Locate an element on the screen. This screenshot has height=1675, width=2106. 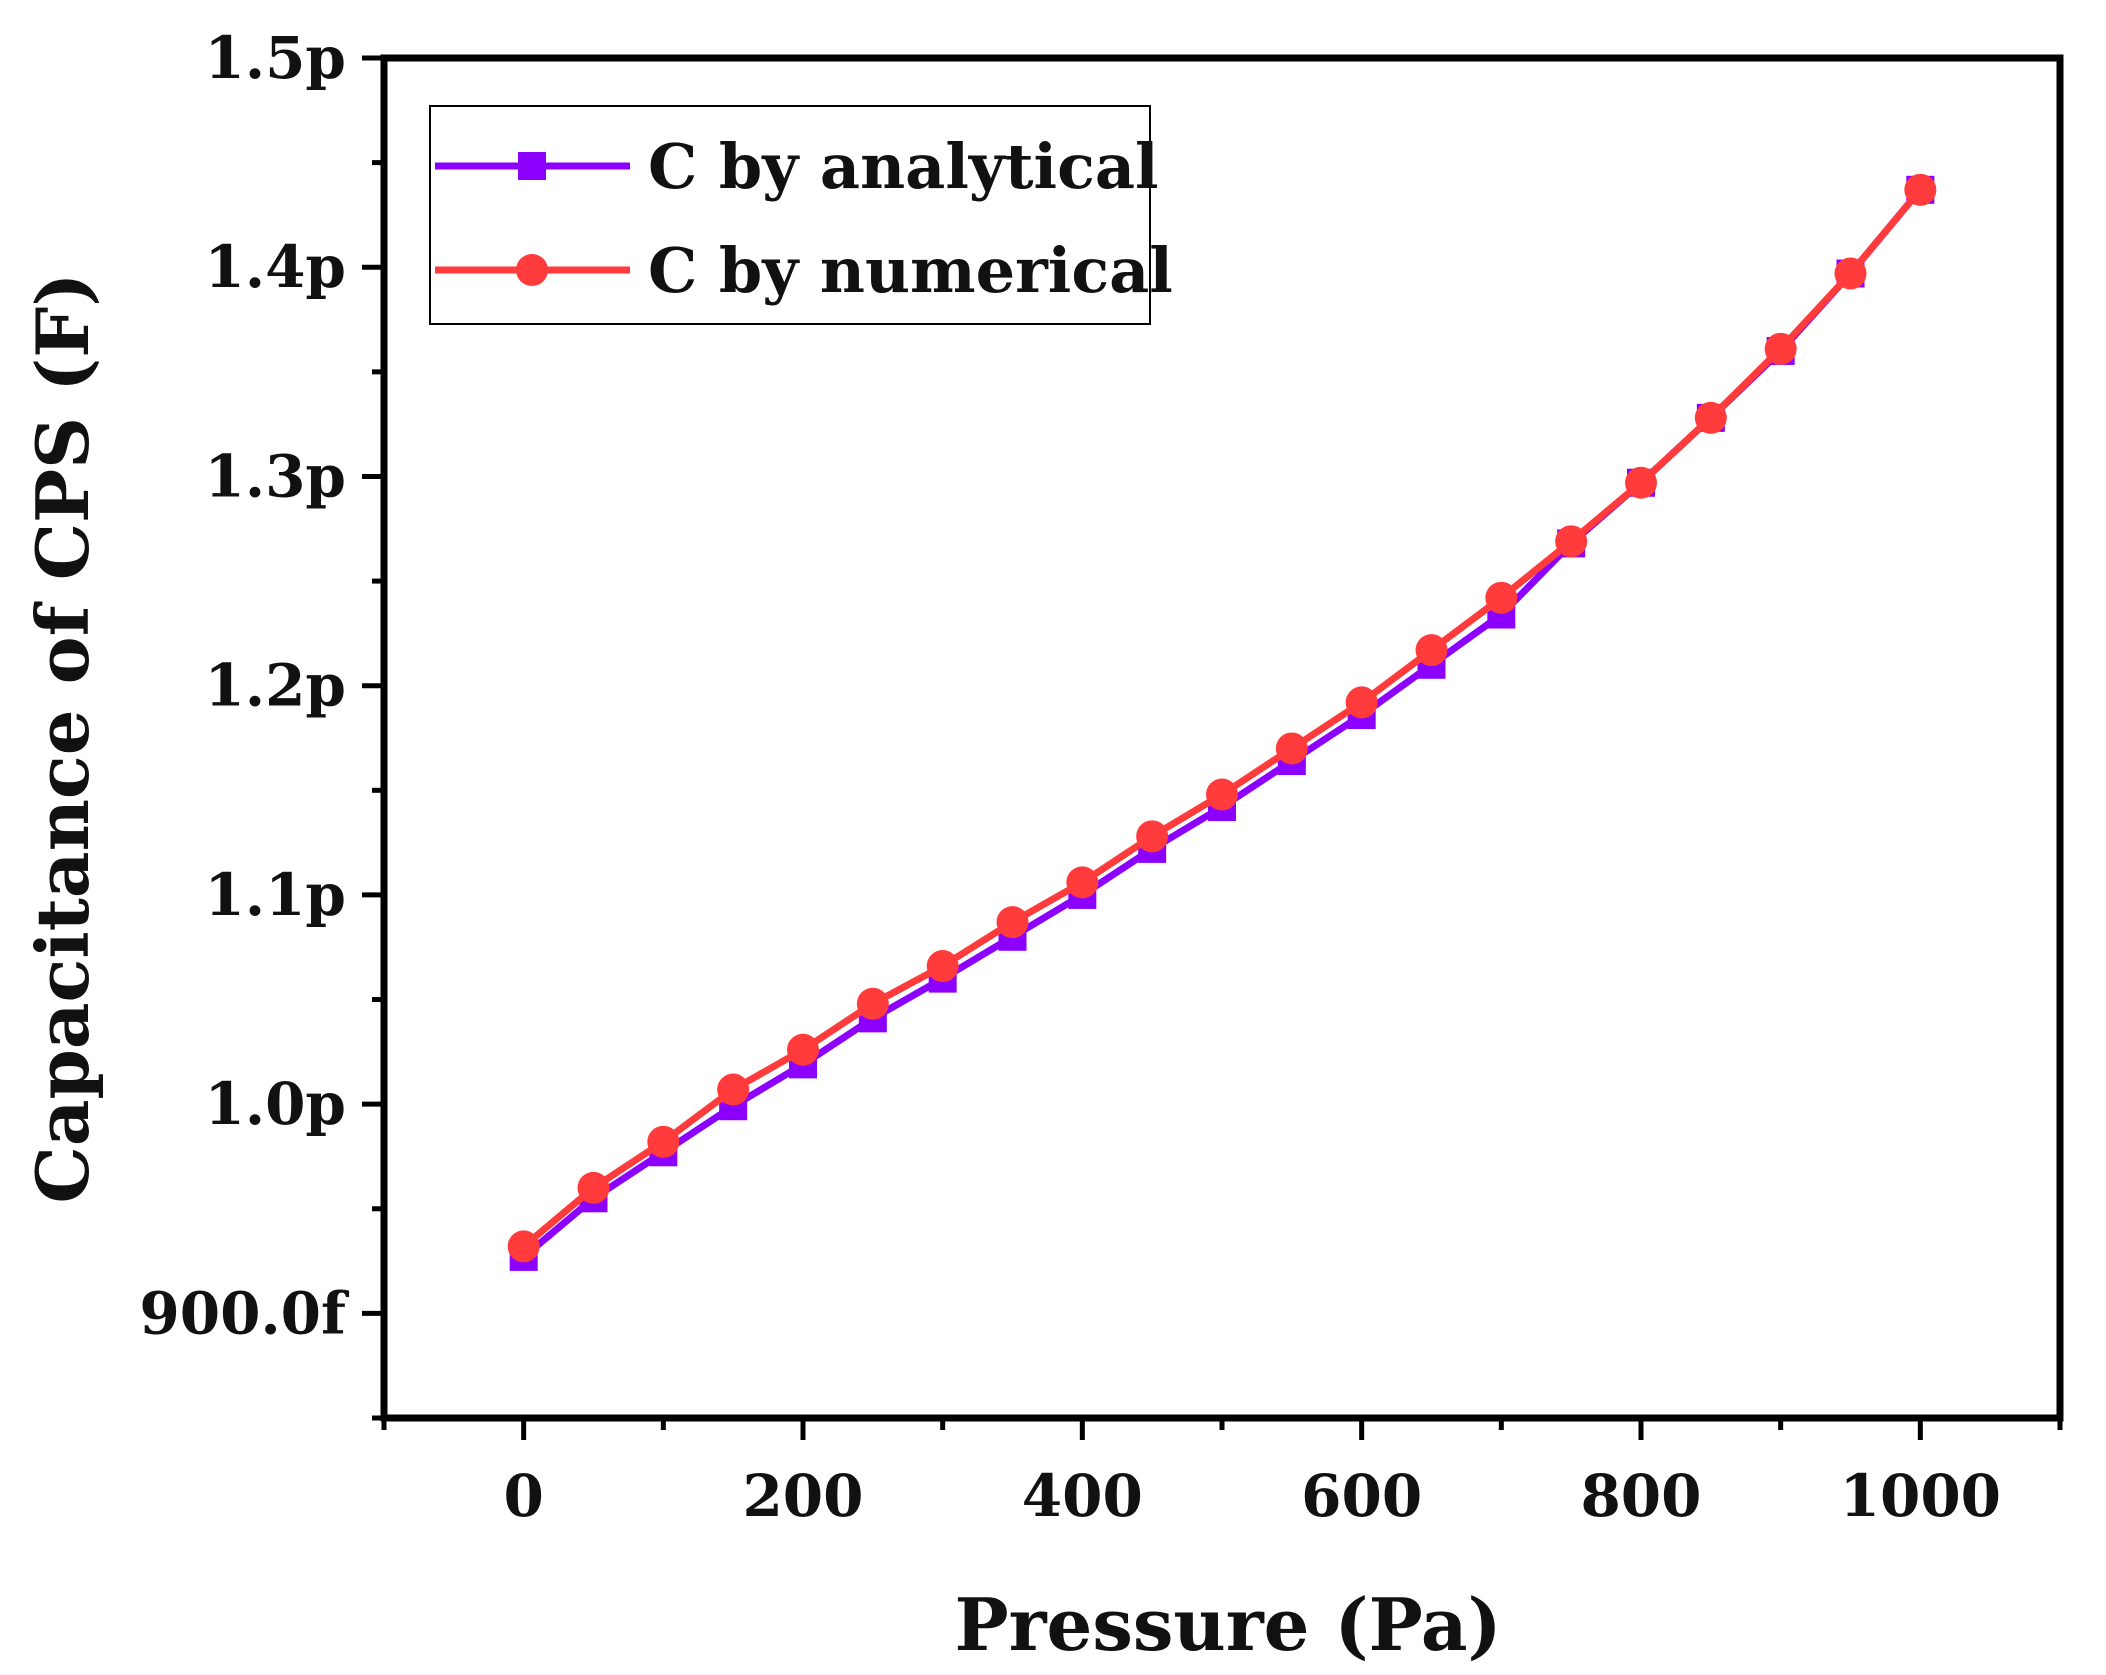
x-axis-ticks: 0 200 400 600 800 1000 is located at coordinates (1222, 1474).